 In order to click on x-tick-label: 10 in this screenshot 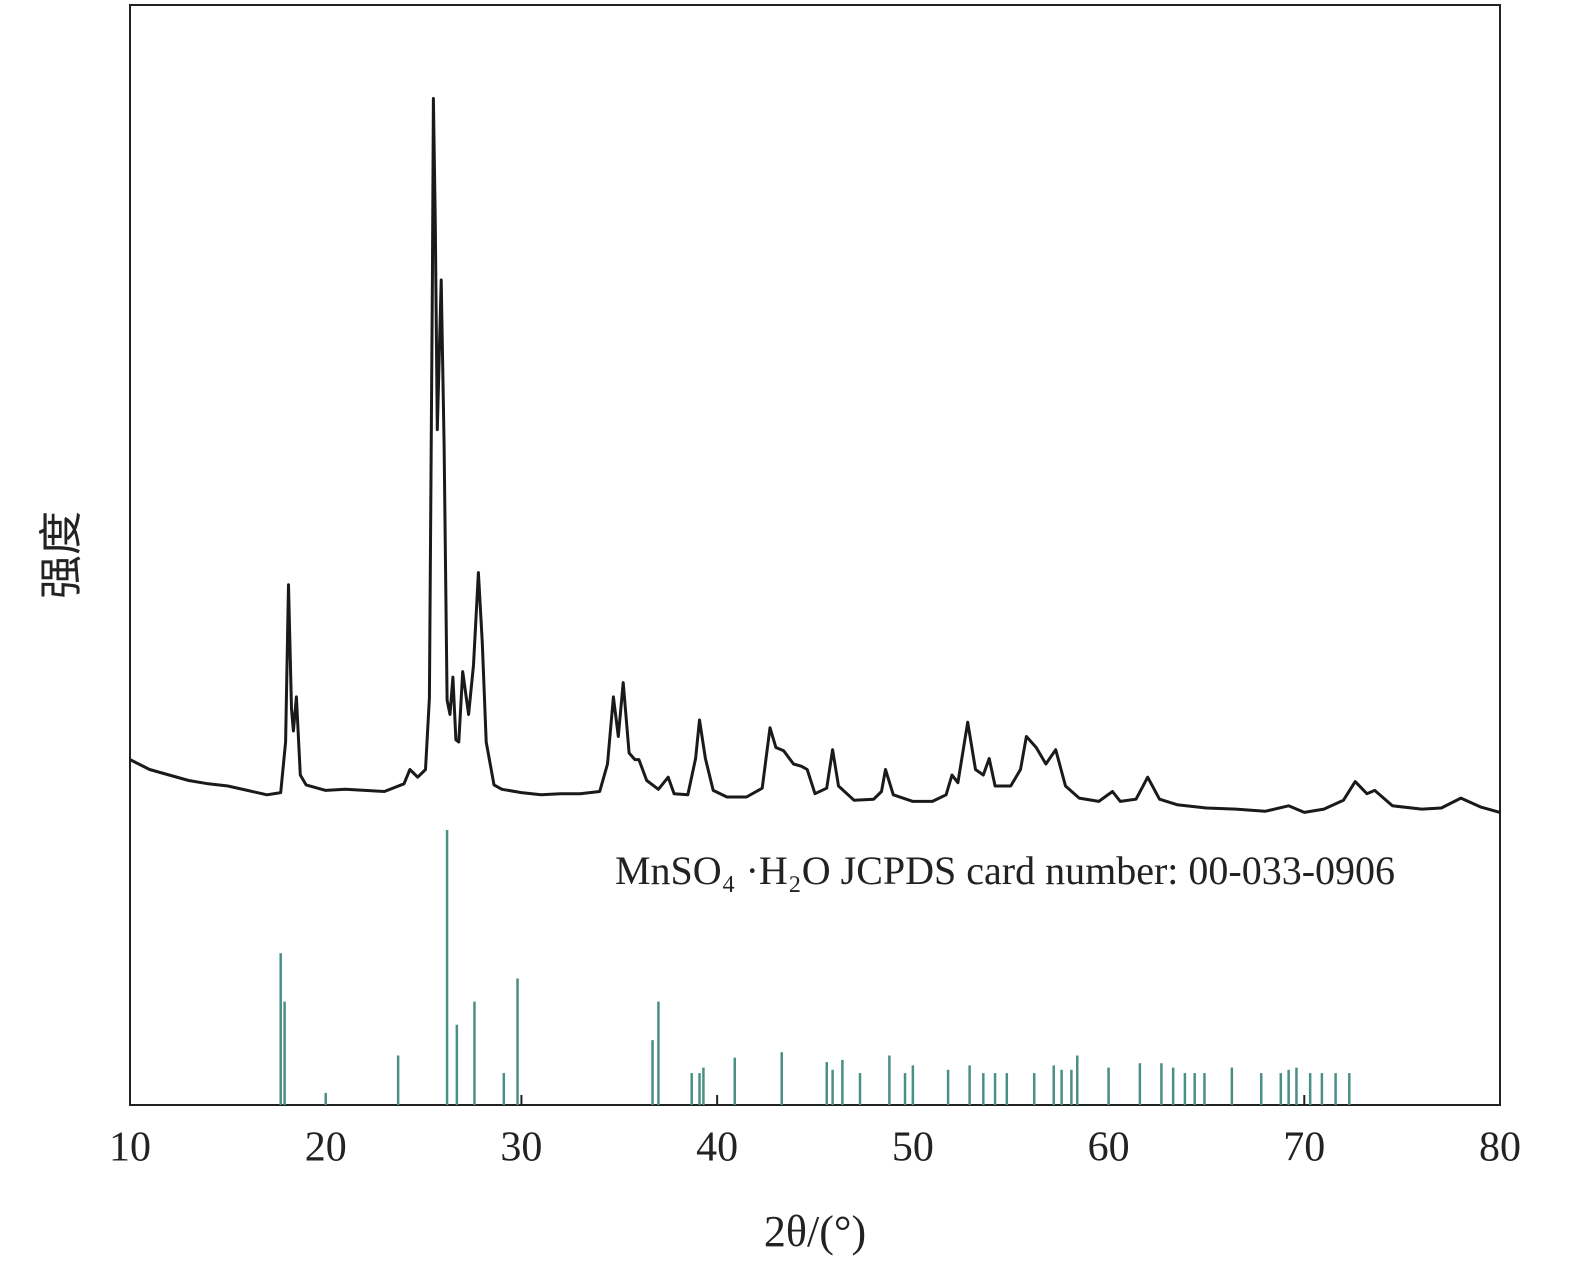, I will do `click(130, 1148)`.